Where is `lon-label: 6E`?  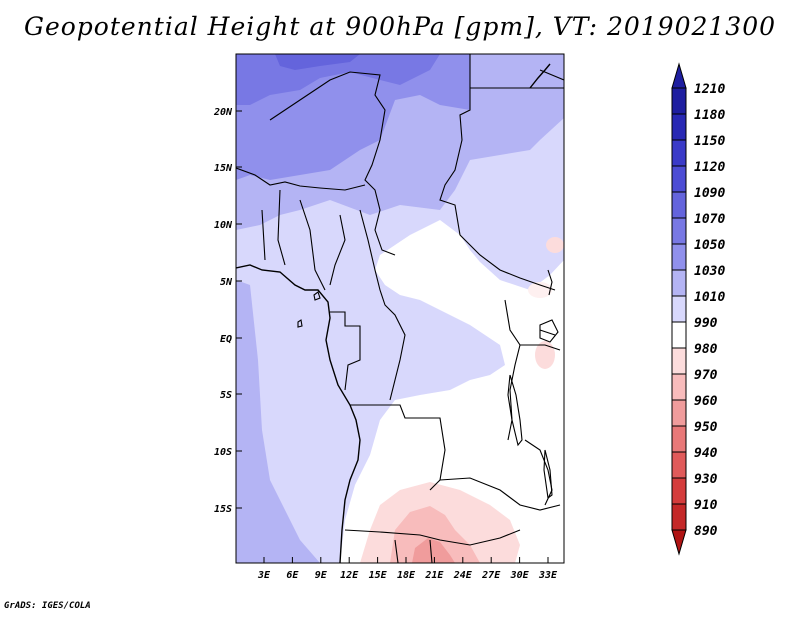 lon-label: 6E is located at coordinates (292, 575).